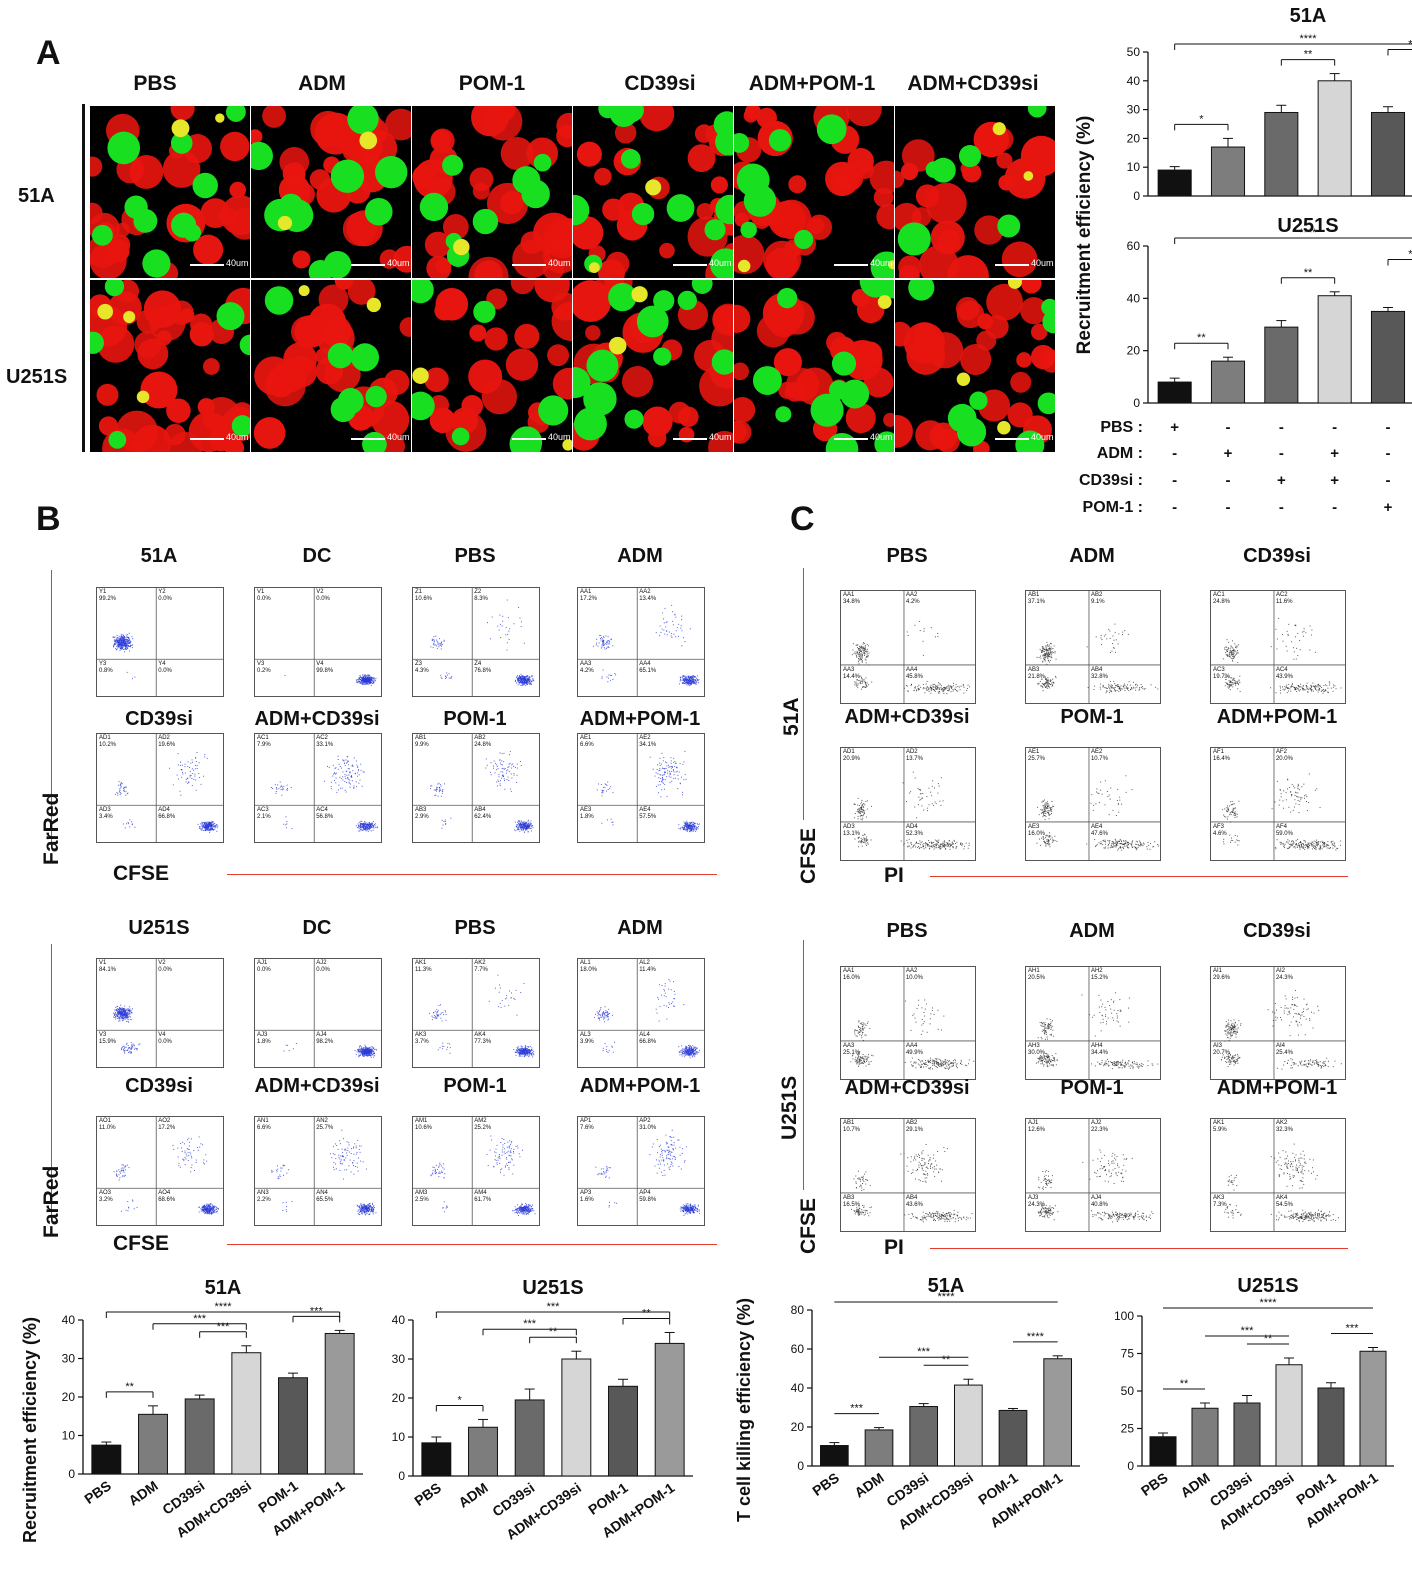 This screenshot has height=1578, width=1412. I want to click on flow-plot-title: POM-1, so click(1092, 1088).